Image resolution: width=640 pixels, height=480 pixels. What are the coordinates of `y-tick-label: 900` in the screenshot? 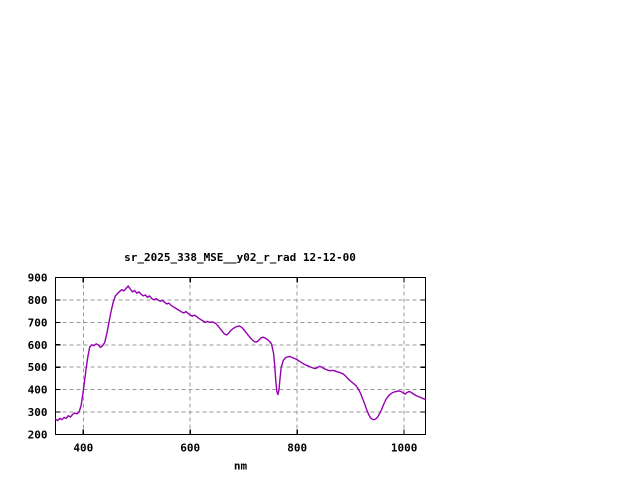 It's located at (38, 278).